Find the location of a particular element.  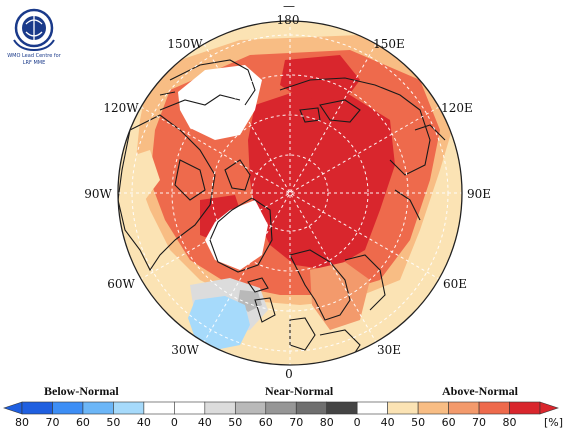

legend-tick-labels: 80 70 60 50 40 0 40 50 60 70 80 0 40 50 60 70 80 is located at coordinates (290, 424).